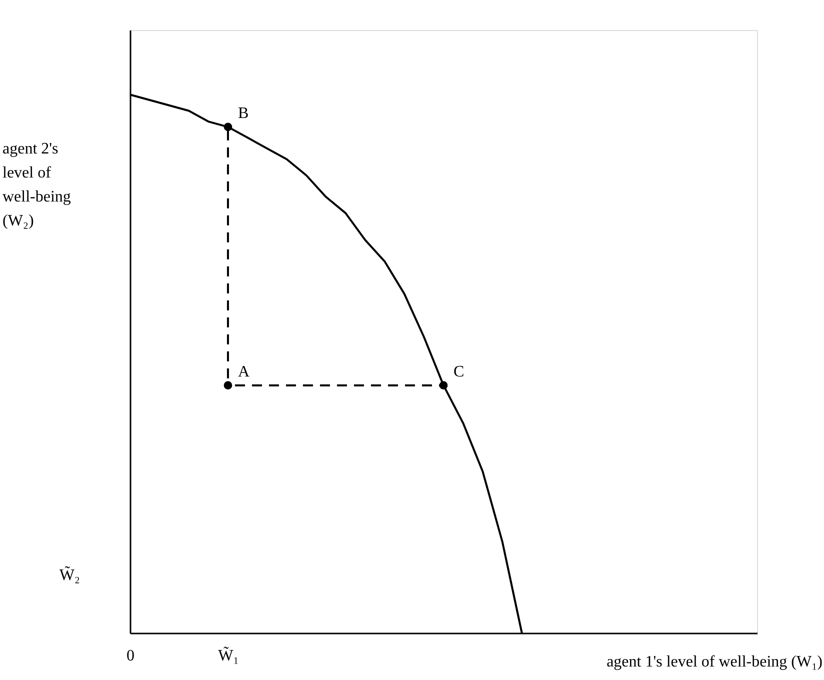  What do you see at coordinates (228, 655) in the screenshot?
I see `x-tick-label: W̃₁` at bounding box center [228, 655].